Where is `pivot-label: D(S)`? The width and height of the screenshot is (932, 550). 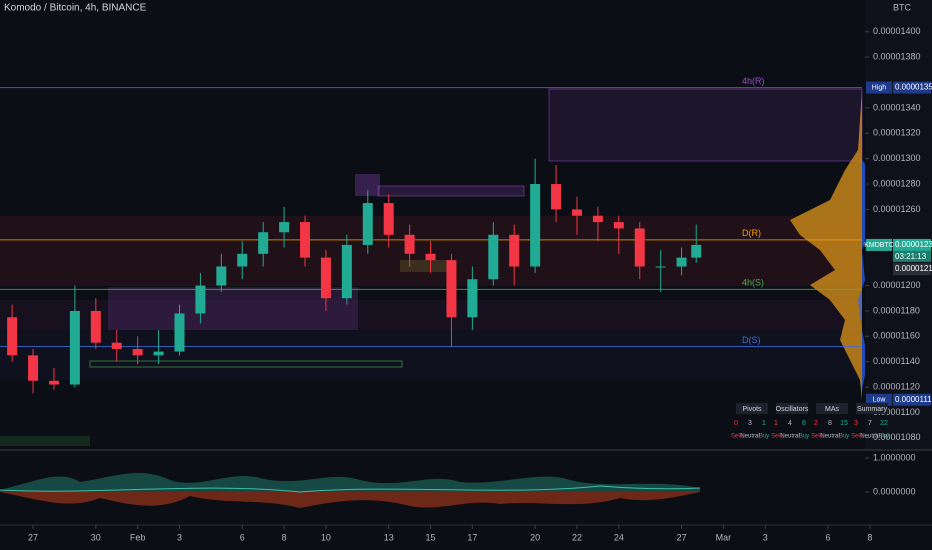 pivot-label: D(S) is located at coordinates (751, 340).